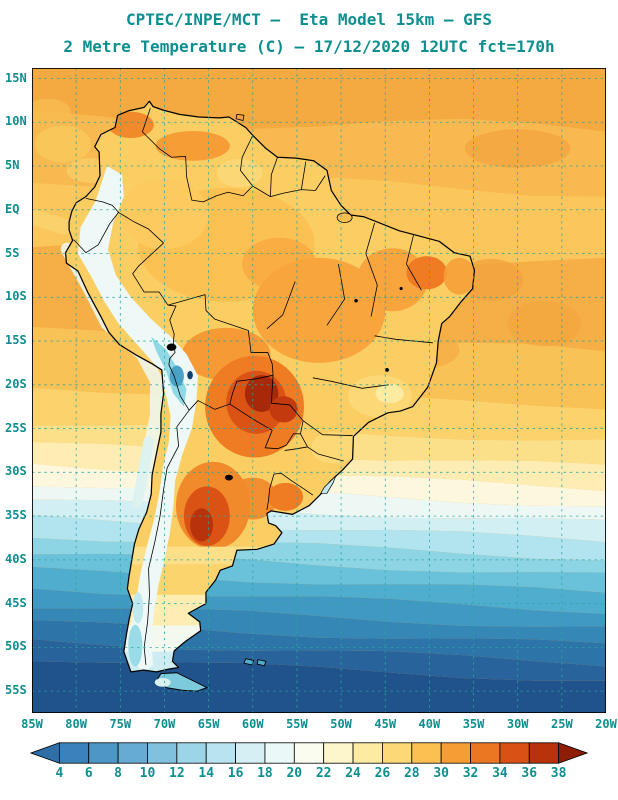  What do you see at coordinates (16, 296) in the screenshot?
I see `lat-tick-label: 10S` at bounding box center [16, 296].